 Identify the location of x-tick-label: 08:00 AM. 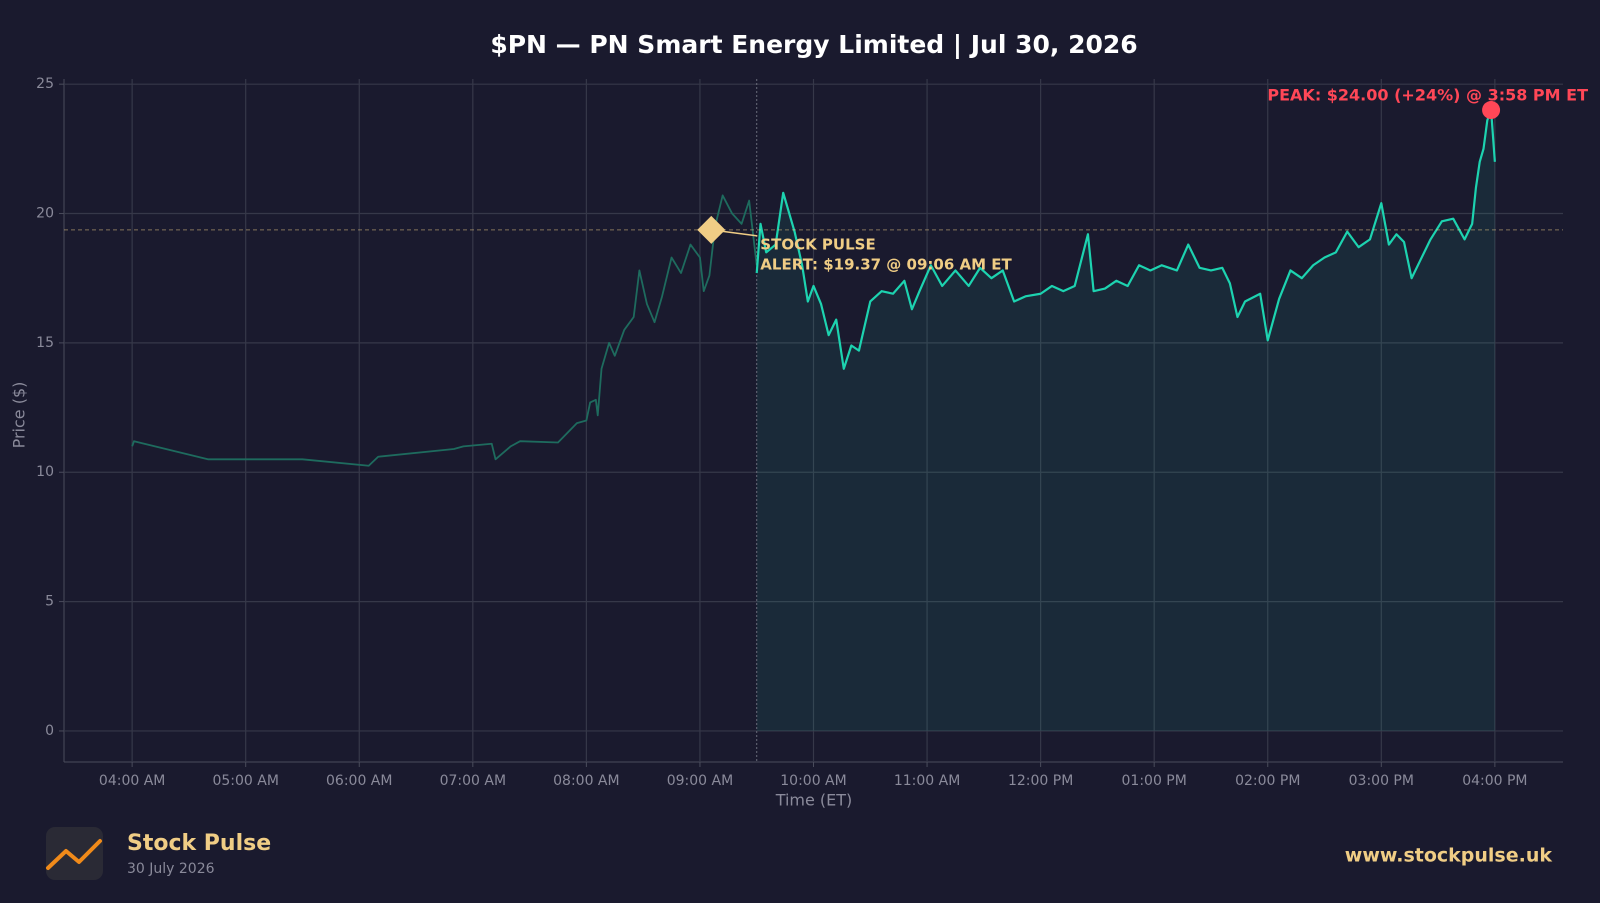
(586, 781).